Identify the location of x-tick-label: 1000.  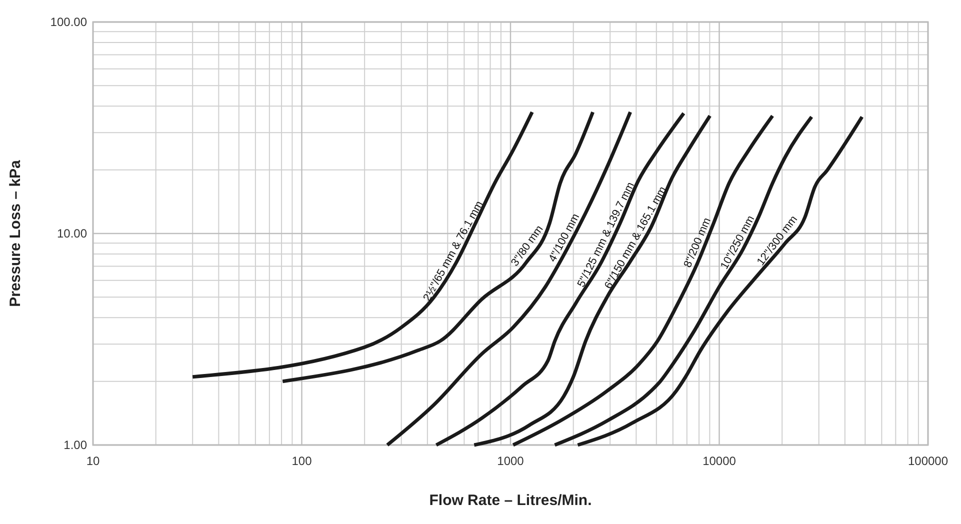
(510, 461).